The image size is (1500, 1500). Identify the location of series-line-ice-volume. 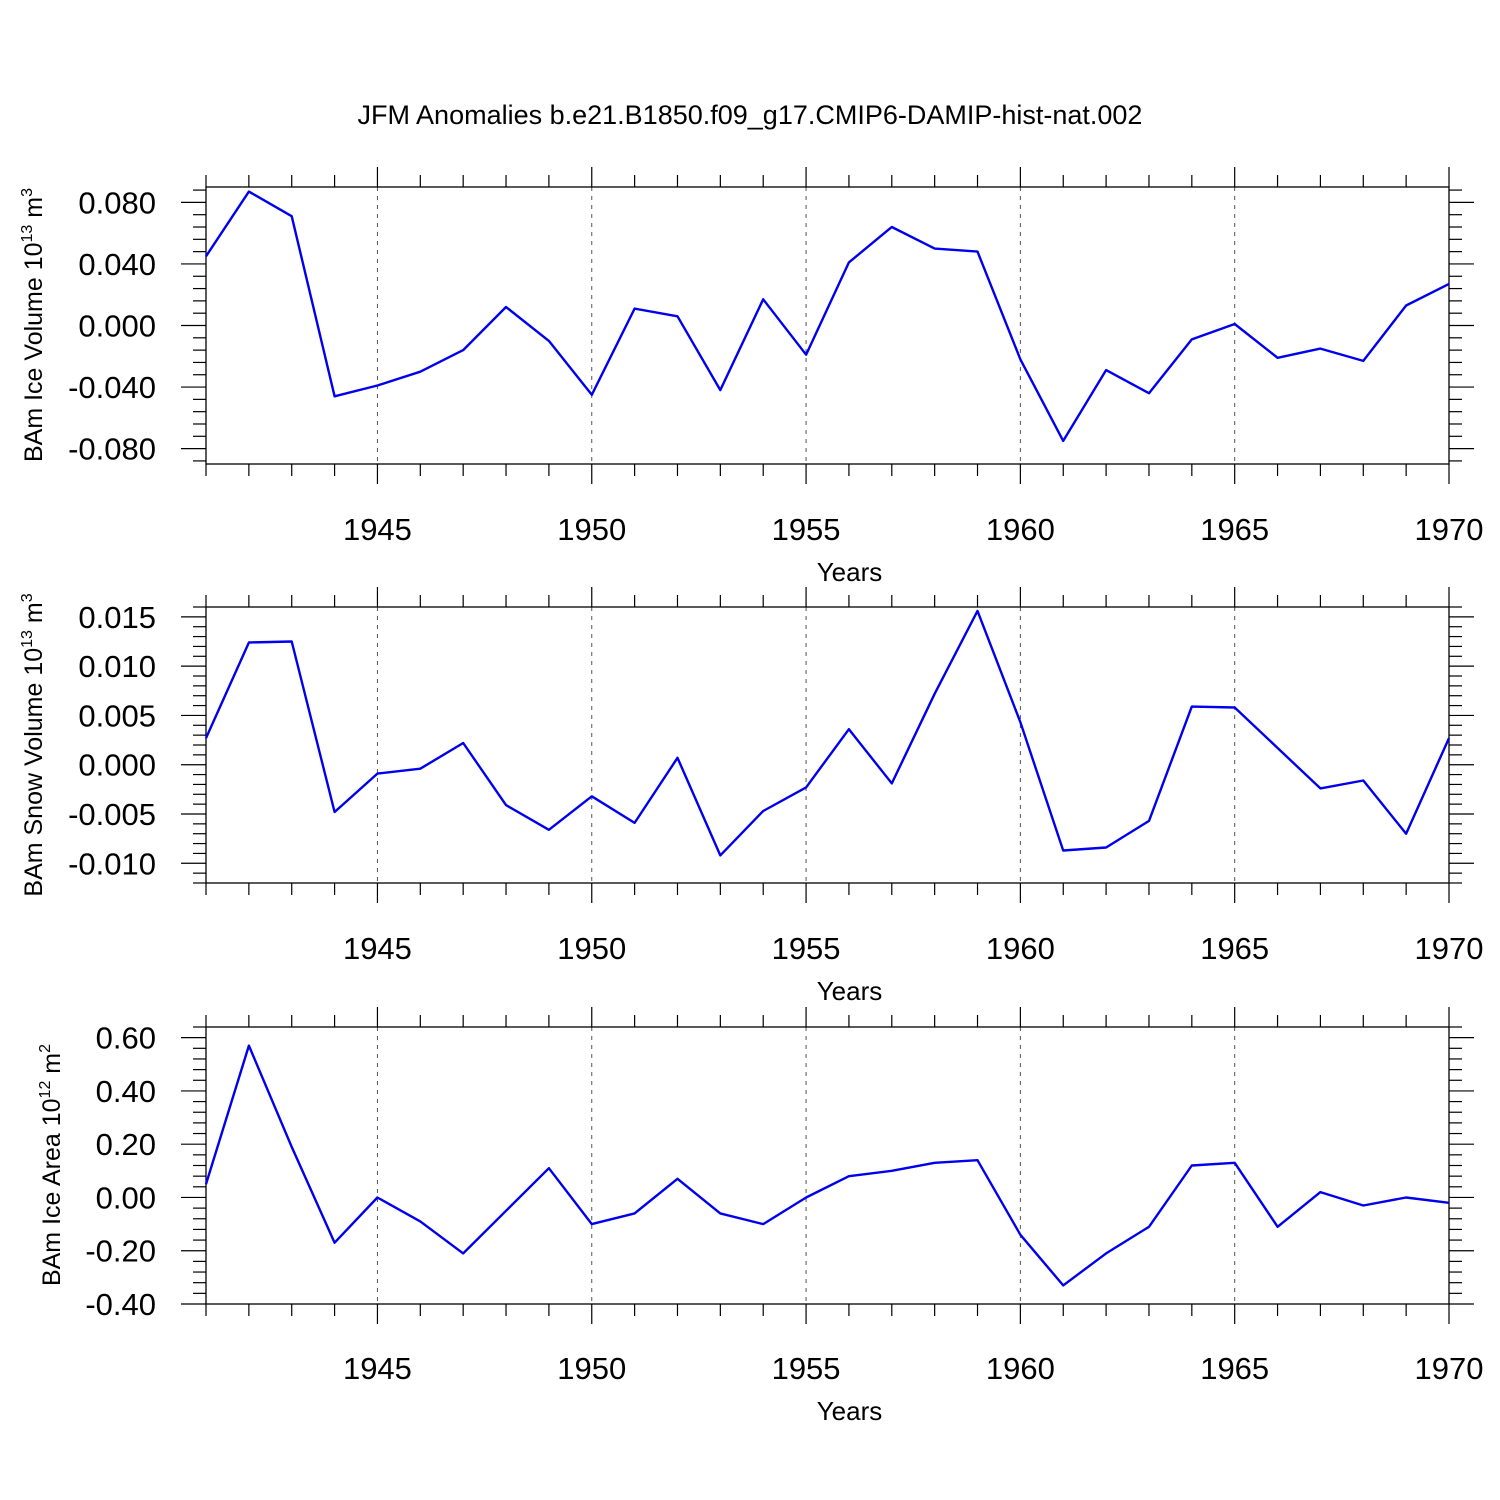
(827, 316).